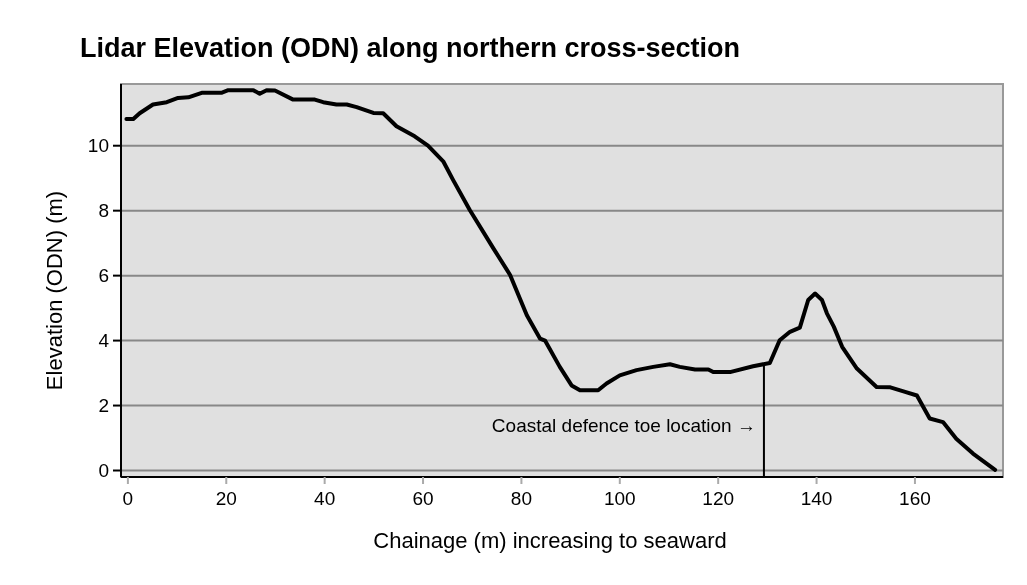  Describe the element at coordinates (104, 341) in the screenshot. I see `y-tick-label: 4` at that location.